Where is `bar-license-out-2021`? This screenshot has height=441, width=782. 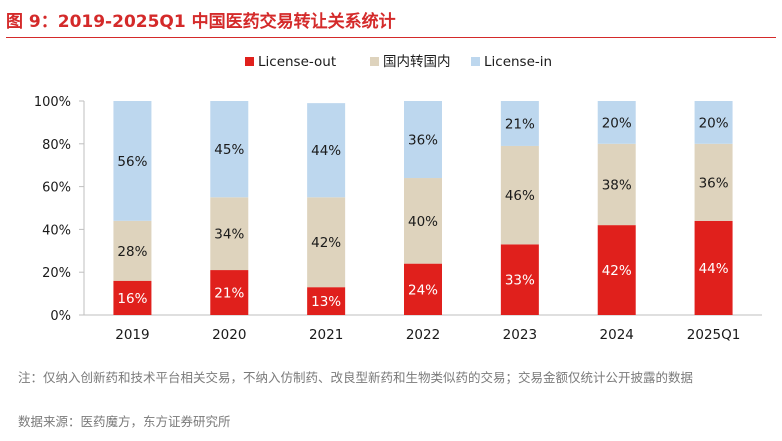
bar-license-out-2021 is located at coordinates (326, 301).